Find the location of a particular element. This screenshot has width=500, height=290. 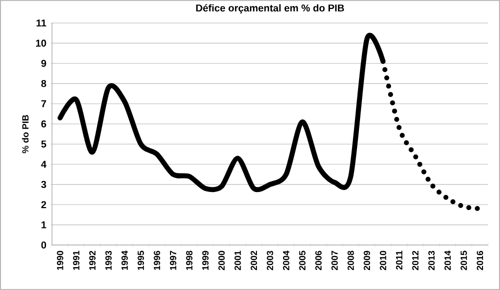

y-tick-label: 10 is located at coordinates (41, 43).